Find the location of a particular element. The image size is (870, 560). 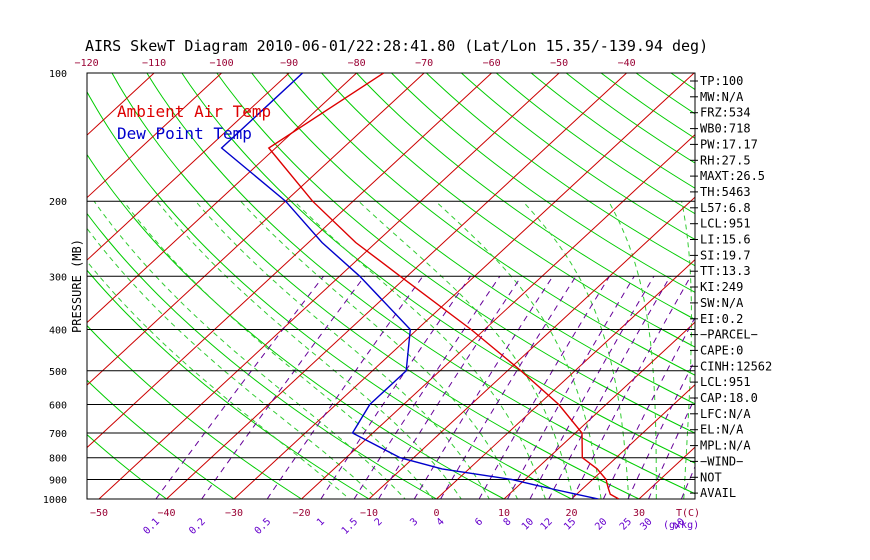

stability-index: TH:5463 is located at coordinates (725, 192).